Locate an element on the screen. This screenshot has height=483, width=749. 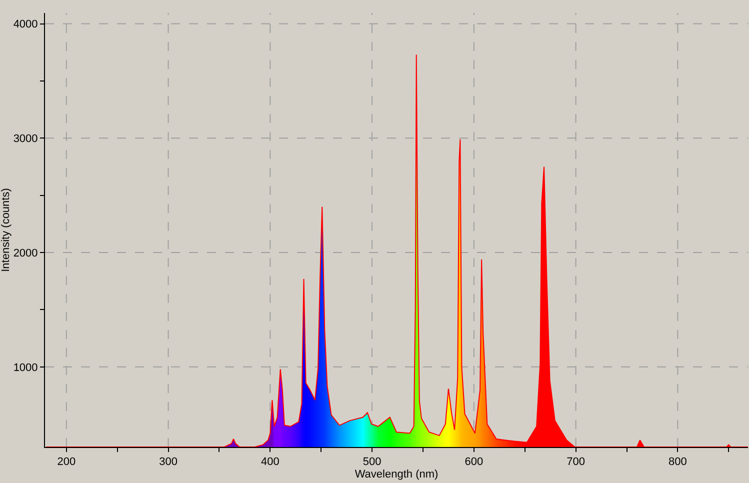
x-tick-label: 400 is located at coordinates (270, 462).